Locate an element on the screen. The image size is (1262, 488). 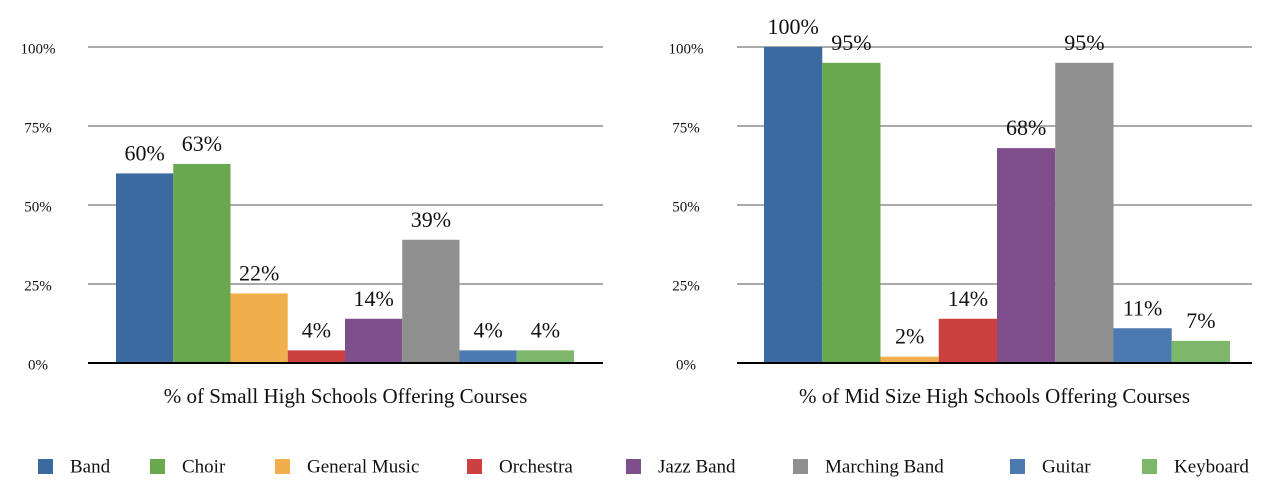
value-label: 68% is located at coordinates (1026, 127).